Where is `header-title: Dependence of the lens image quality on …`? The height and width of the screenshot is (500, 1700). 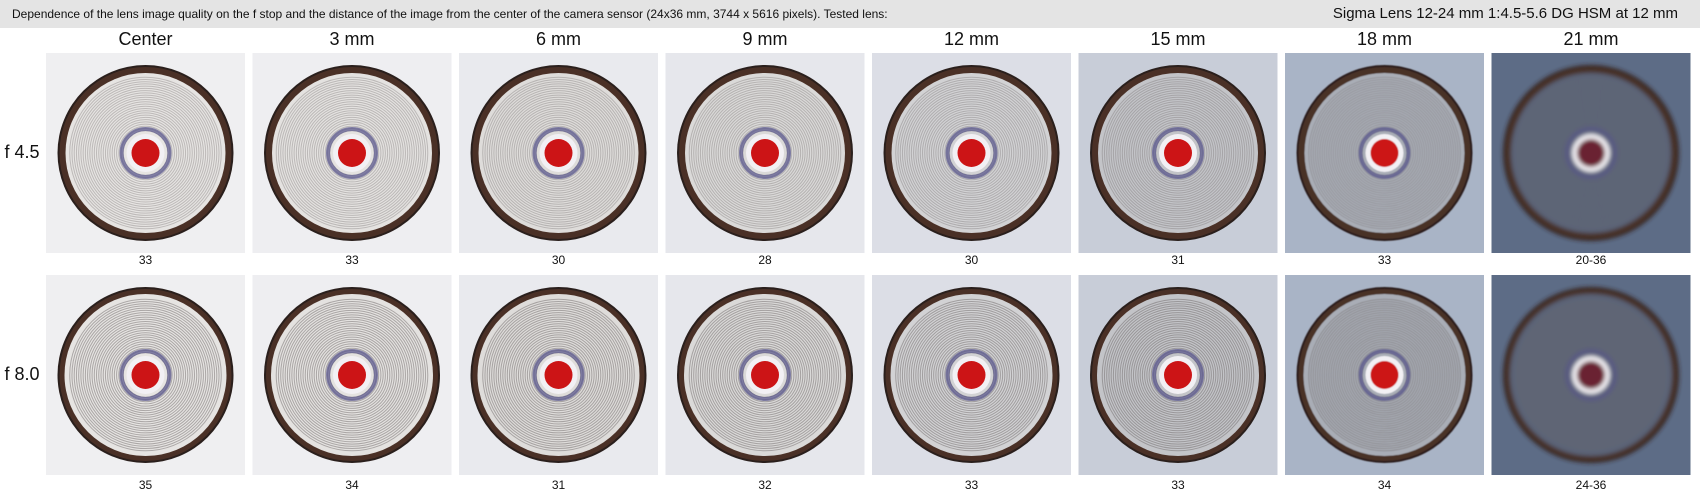
header-title: Dependence of the lens image quality on … is located at coordinates (450, 14).